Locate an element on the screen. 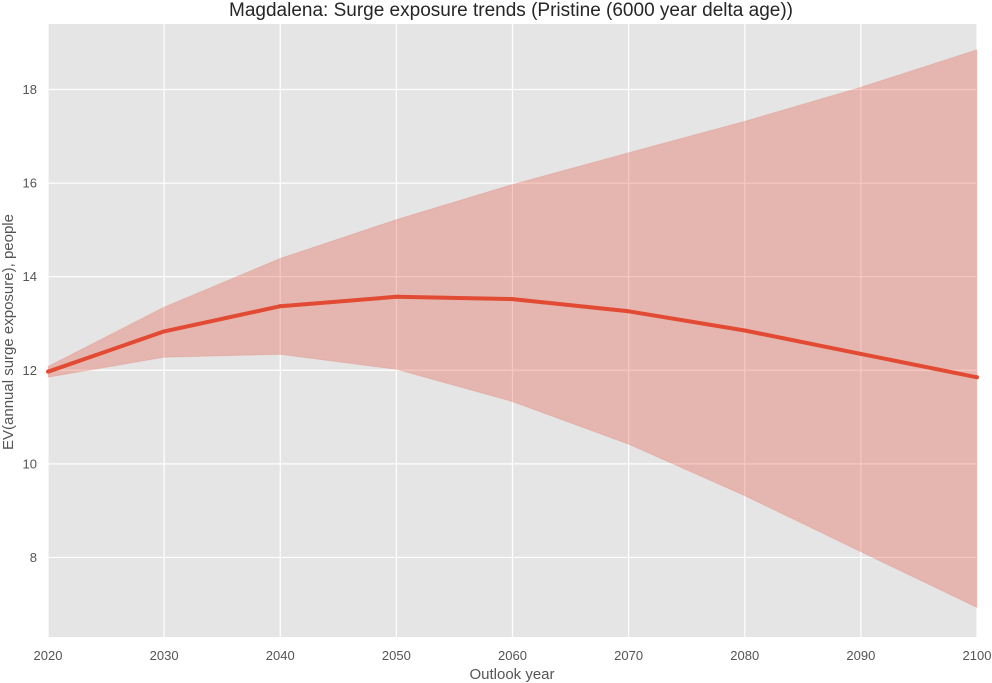 The height and width of the screenshot is (683, 992). y-tick-label: 18 is located at coordinates (30, 89).